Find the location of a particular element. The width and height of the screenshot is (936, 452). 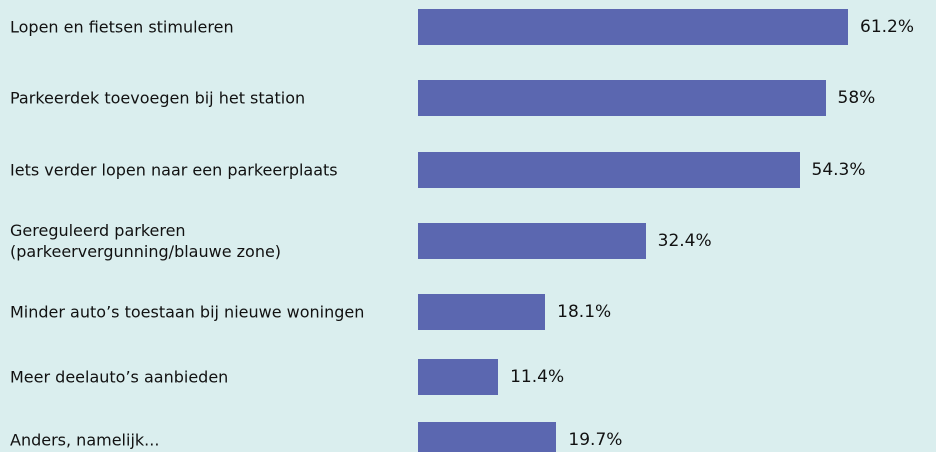

value-label: 32.4% is located at coordinates (684, 241).